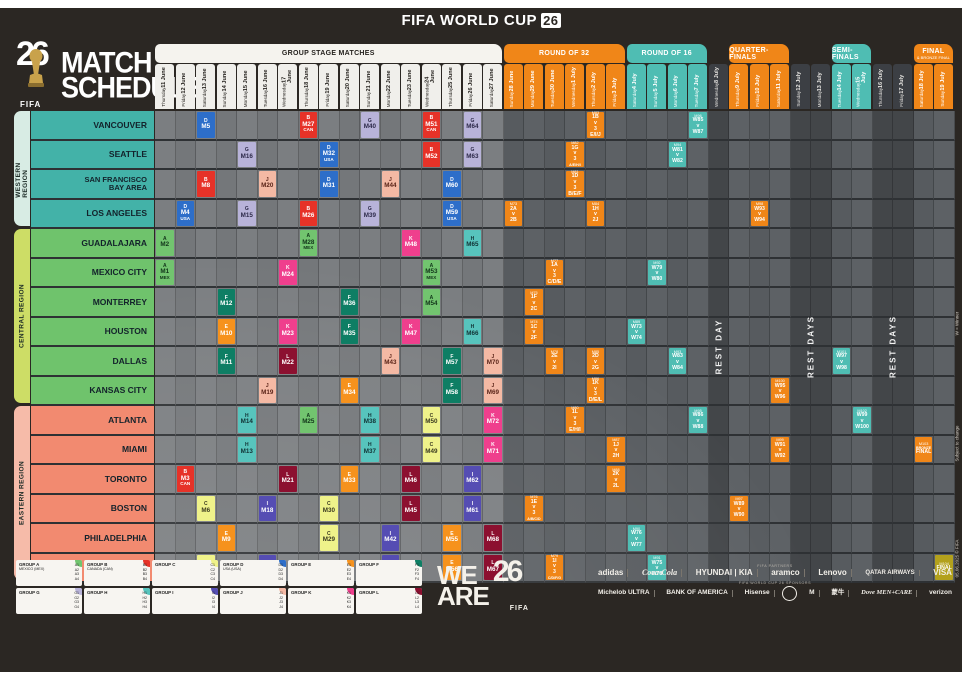 This screenshot has height=678, width=962. I want to click on match-cell-m29: C M29, so click(329, 538).